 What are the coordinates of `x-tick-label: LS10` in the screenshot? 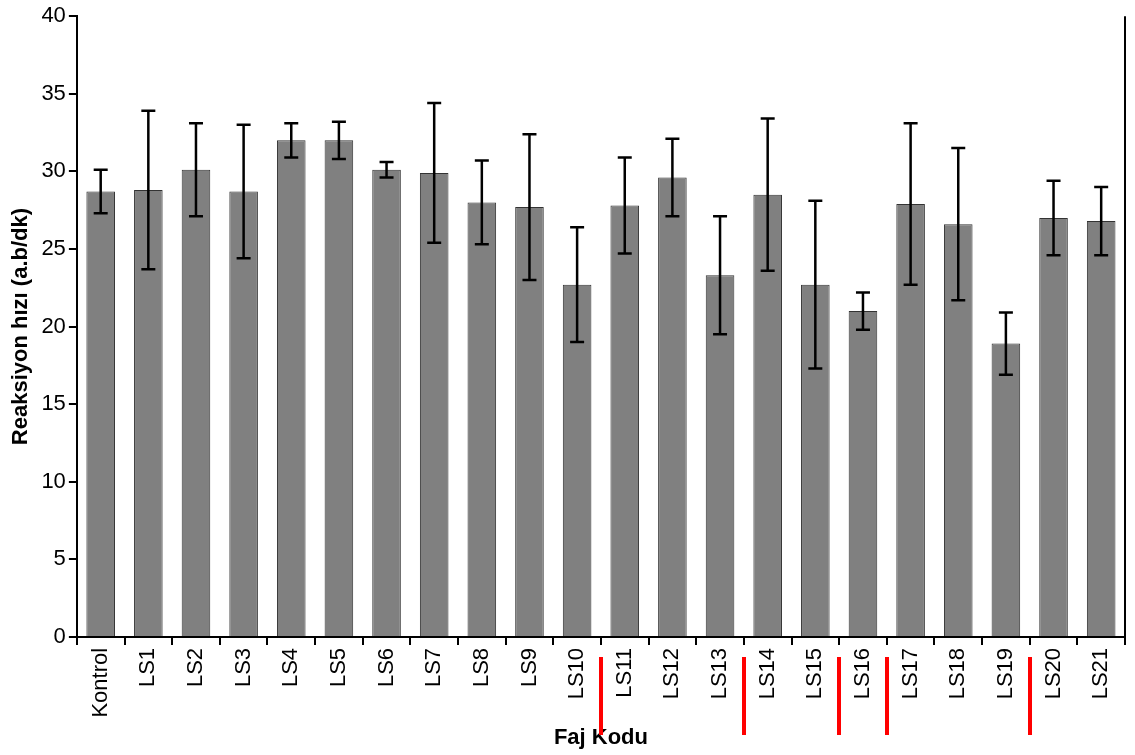 It's located at (576, 673).